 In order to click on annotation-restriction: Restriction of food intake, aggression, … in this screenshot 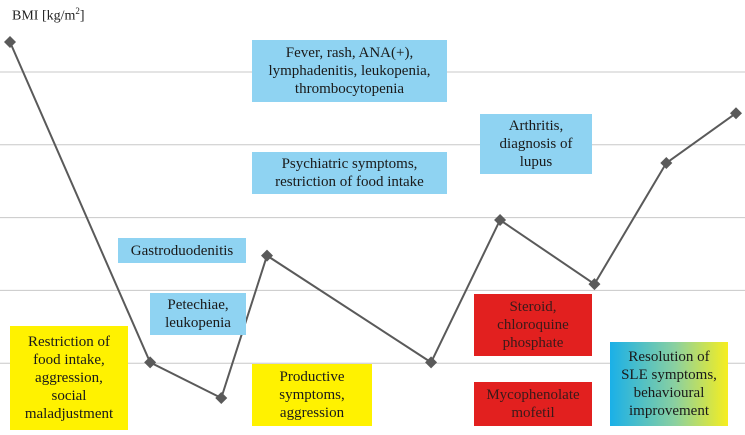, I will do `click(69, 378)`.